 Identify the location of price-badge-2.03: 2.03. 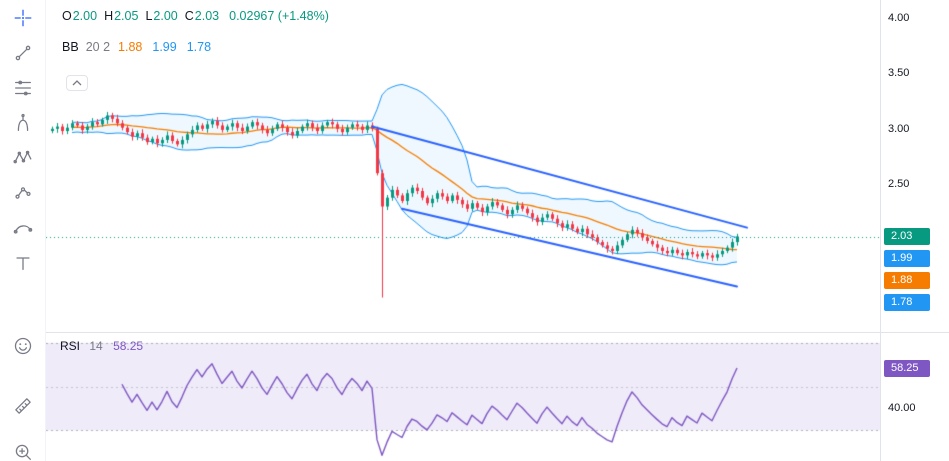
(907, 236).